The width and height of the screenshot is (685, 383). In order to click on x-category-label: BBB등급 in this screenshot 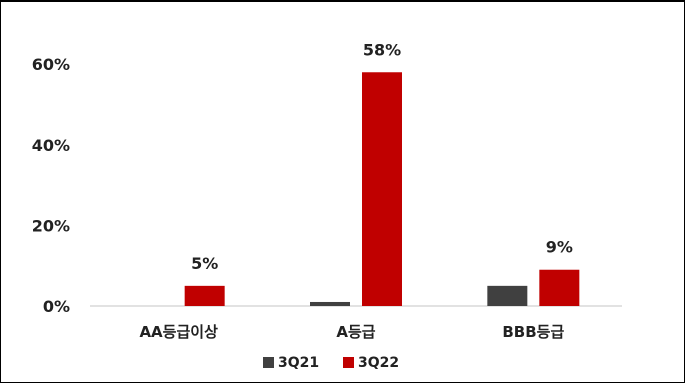, I will do `click(533, 332)`.